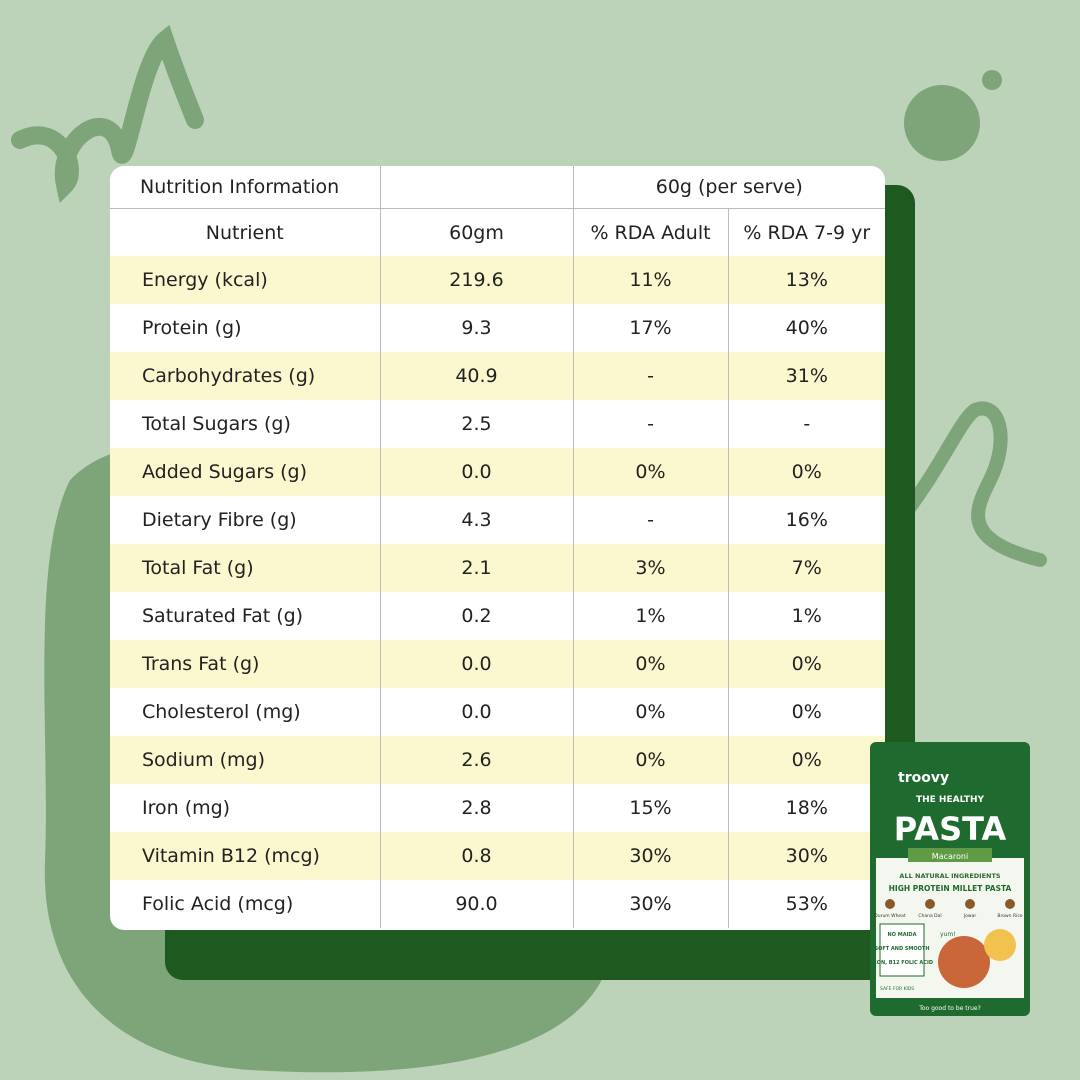 This screenshot has width=1080, height=1080. What do you see at coordinates (476, 232) in the screenshot?
I see `column-header: 60gm` at bounding box center [476, 232].